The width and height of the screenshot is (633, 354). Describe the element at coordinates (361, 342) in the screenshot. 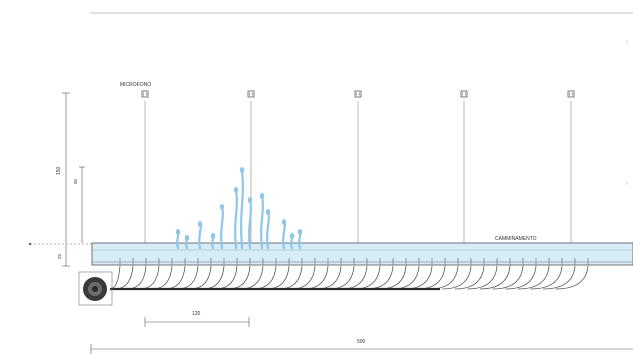

I see `length-total-label: 500` at that location.